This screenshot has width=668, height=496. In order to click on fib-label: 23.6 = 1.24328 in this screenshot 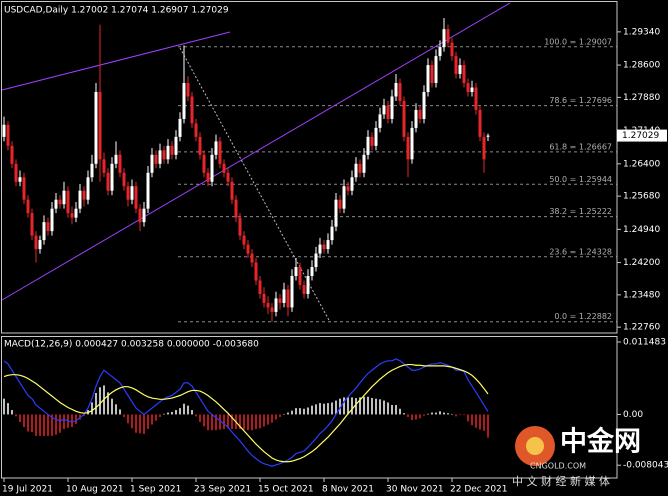, I will do `click(580, 251)`.